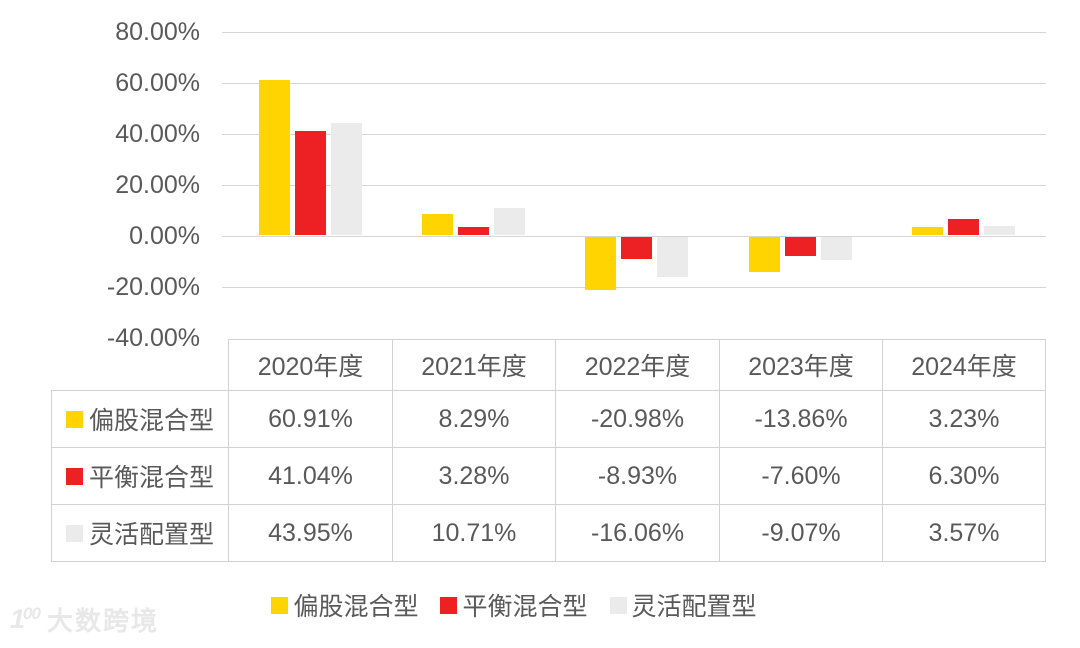  I want to click on row-label-cell: 平衡混合型, so click(140, 476).